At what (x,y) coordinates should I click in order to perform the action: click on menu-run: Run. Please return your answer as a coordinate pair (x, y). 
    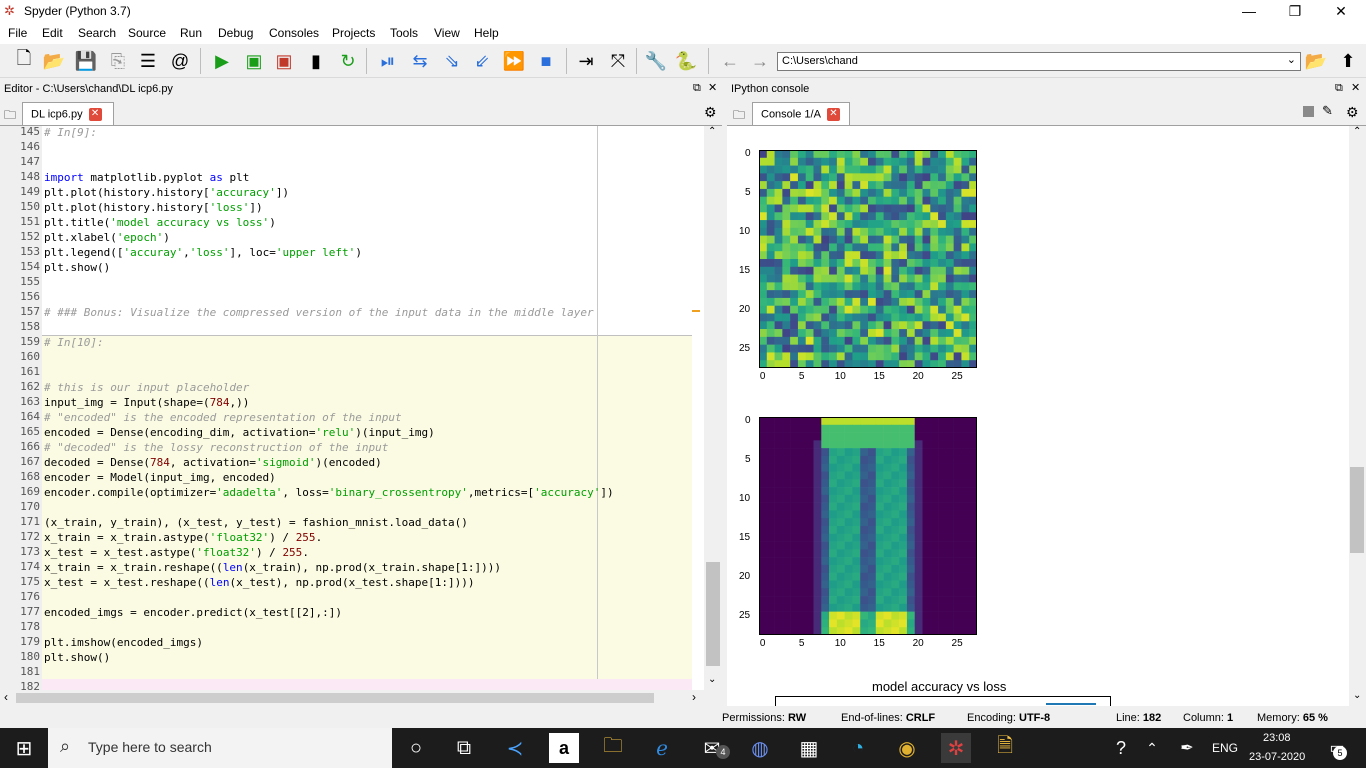
    Looking at the image, I should click on (191, 33).